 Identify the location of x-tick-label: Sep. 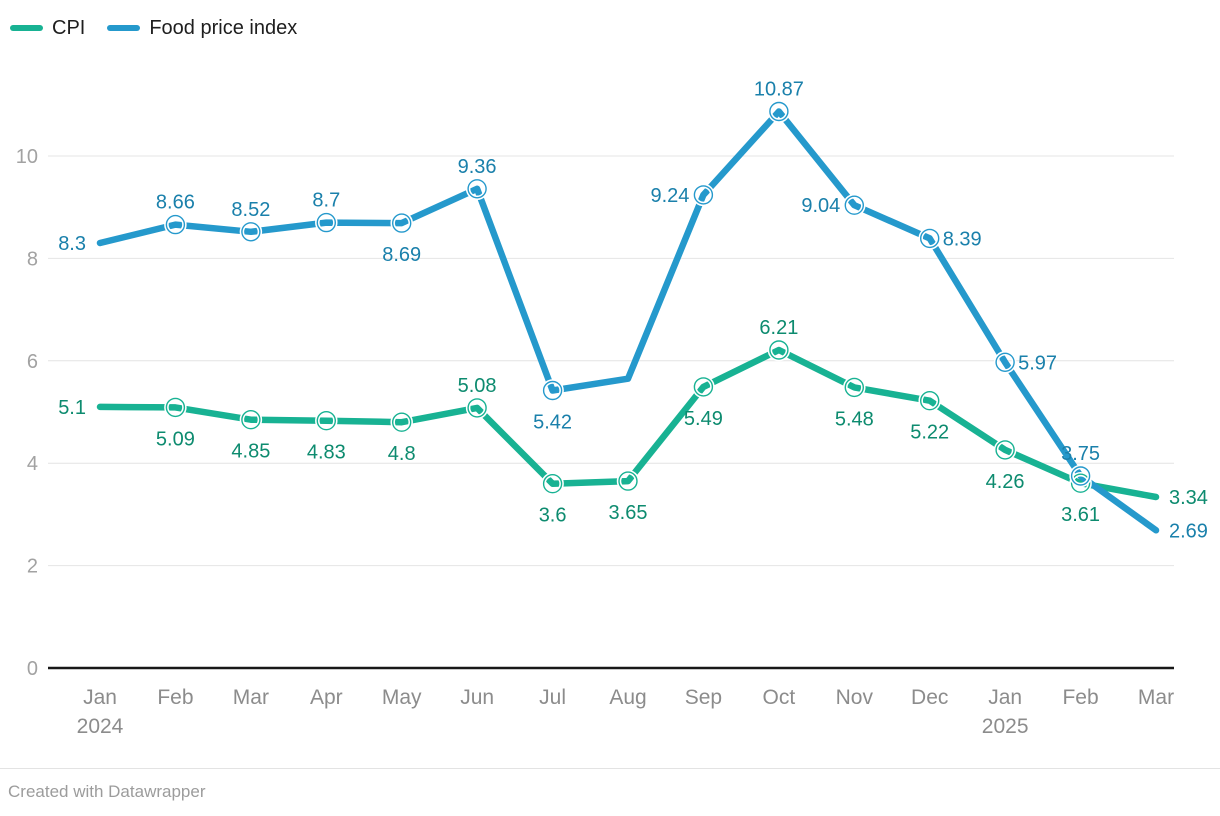
(703, 697).